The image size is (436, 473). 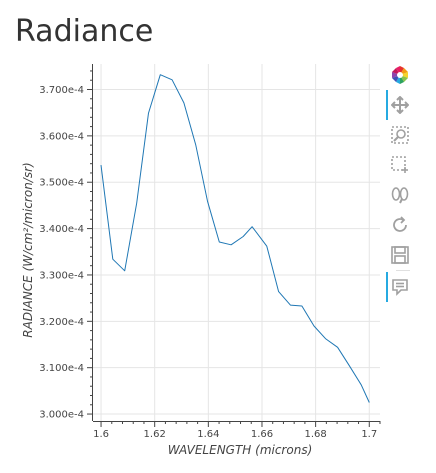 What do you see at coordinates (84, 31) in the screenshot?
I see `page-title: Radiance` at bounding box center [84, 31].